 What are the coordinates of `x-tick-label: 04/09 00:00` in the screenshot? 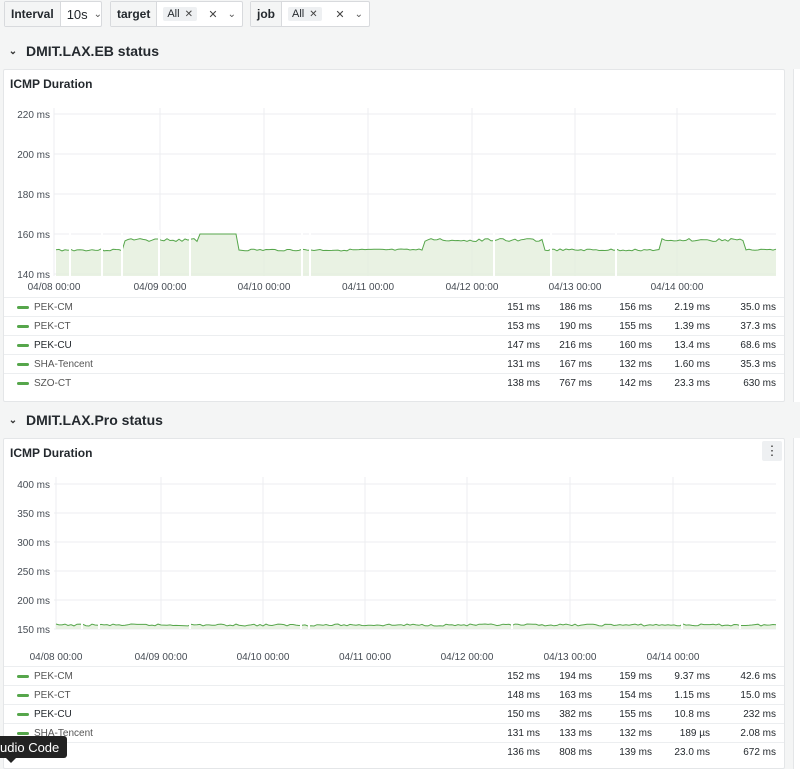 It's located at (160, 287).